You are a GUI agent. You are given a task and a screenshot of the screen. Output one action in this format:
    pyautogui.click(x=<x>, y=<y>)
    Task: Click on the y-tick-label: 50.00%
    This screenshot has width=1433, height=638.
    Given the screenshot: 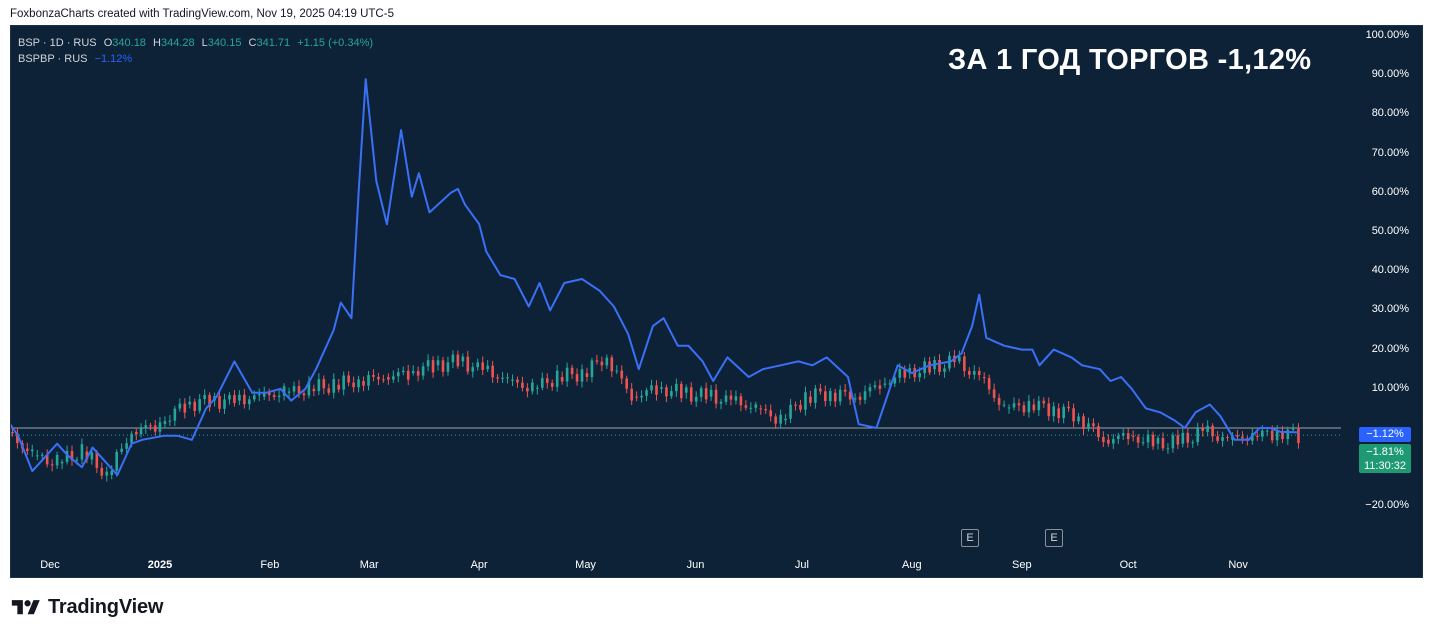 What is the action you would take?
    pyautogui.click(x=1390, y=231)
    